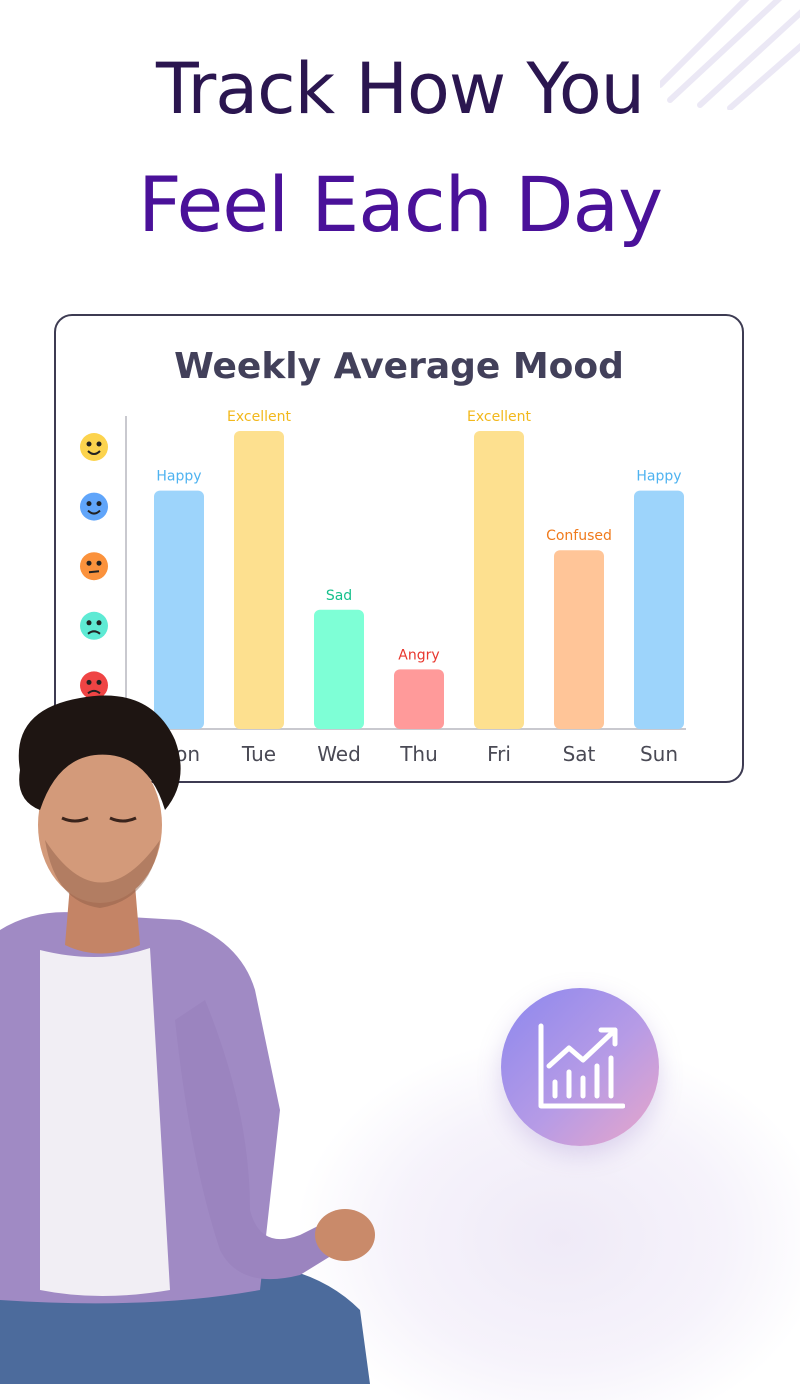 The image size is (800, 1400). Describe the element at coordinates (94, 685) in the screenshot. I see `angry-mood-icon` at that location.